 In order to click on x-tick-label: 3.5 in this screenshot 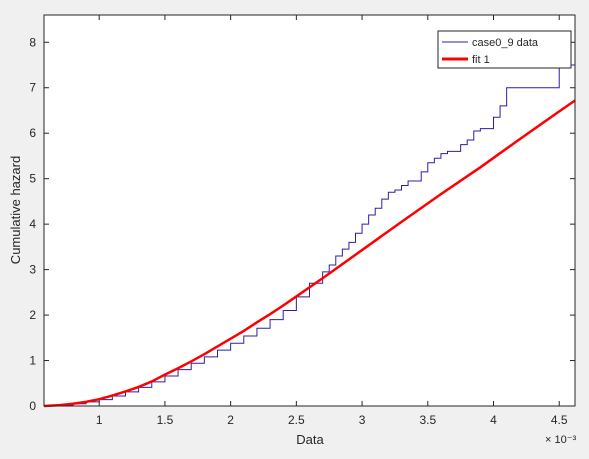, I will do `click(427, 420)`.